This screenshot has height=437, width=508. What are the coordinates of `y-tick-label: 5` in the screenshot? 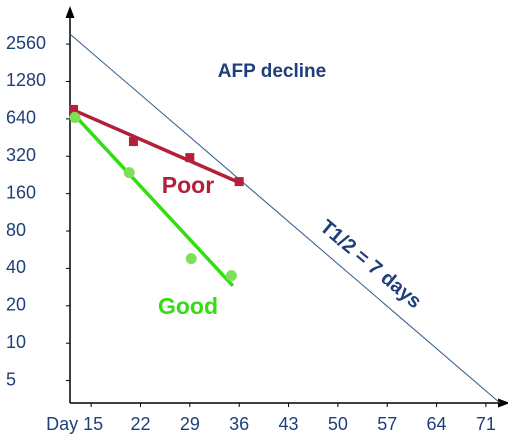 It's located at (11, 379).